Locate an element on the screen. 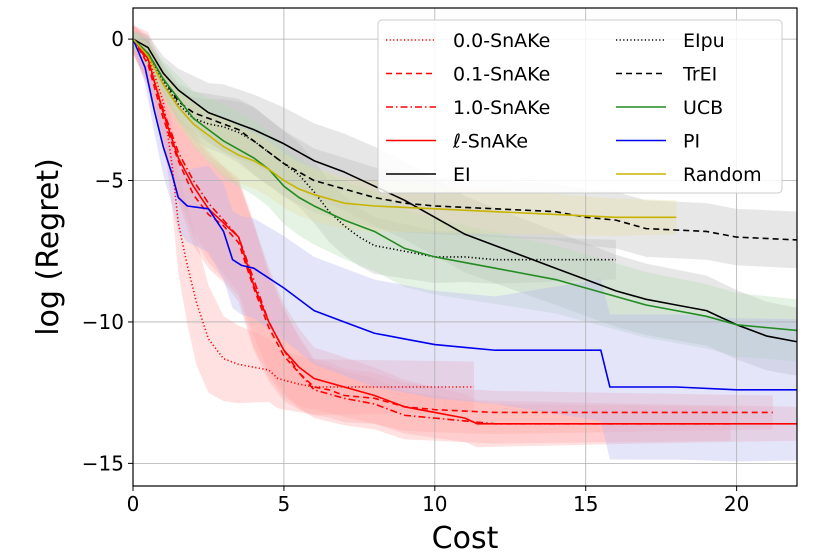  legend-label-ucb: UCB is located at coordinates (703, 108).